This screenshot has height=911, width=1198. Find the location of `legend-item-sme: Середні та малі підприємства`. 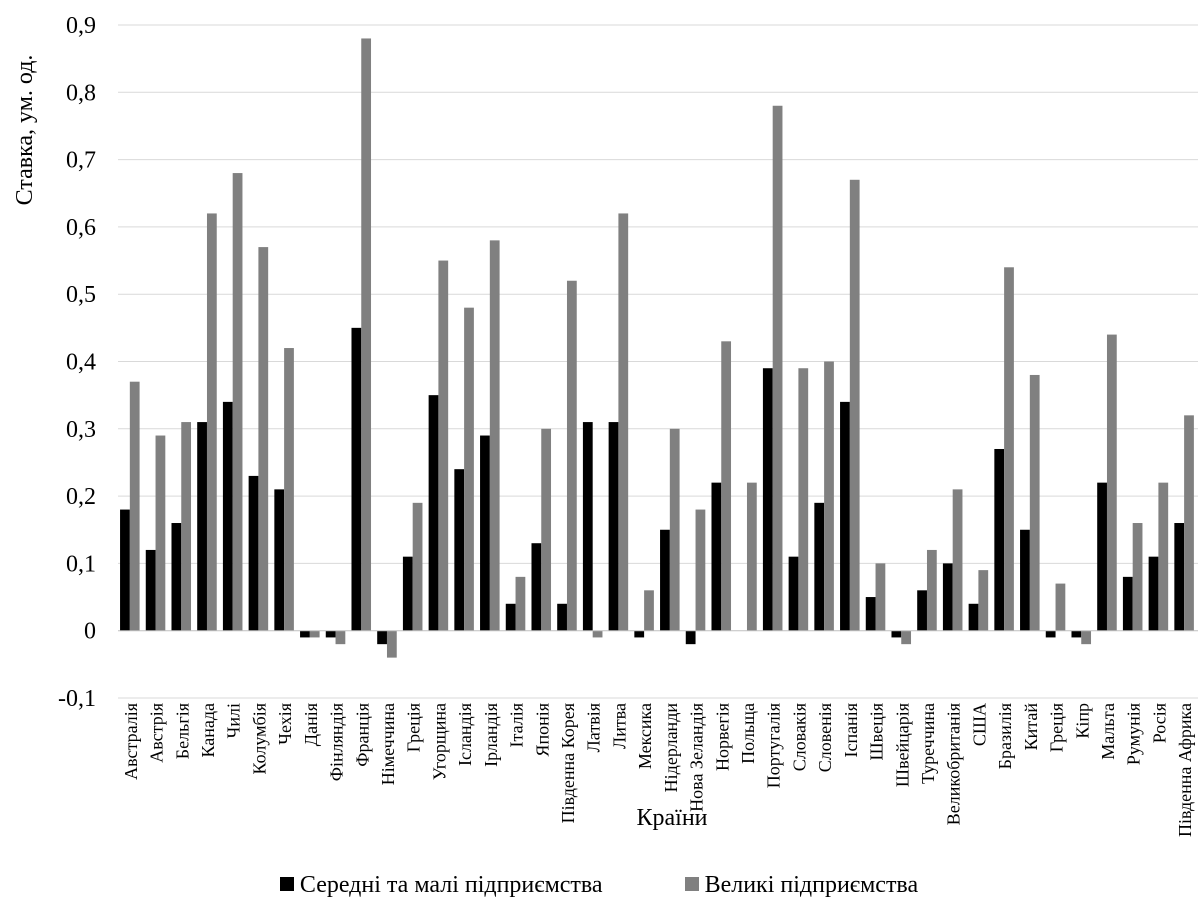

legend-item-sme: Середні та малі підприємства is located at coordinates (441, 885).